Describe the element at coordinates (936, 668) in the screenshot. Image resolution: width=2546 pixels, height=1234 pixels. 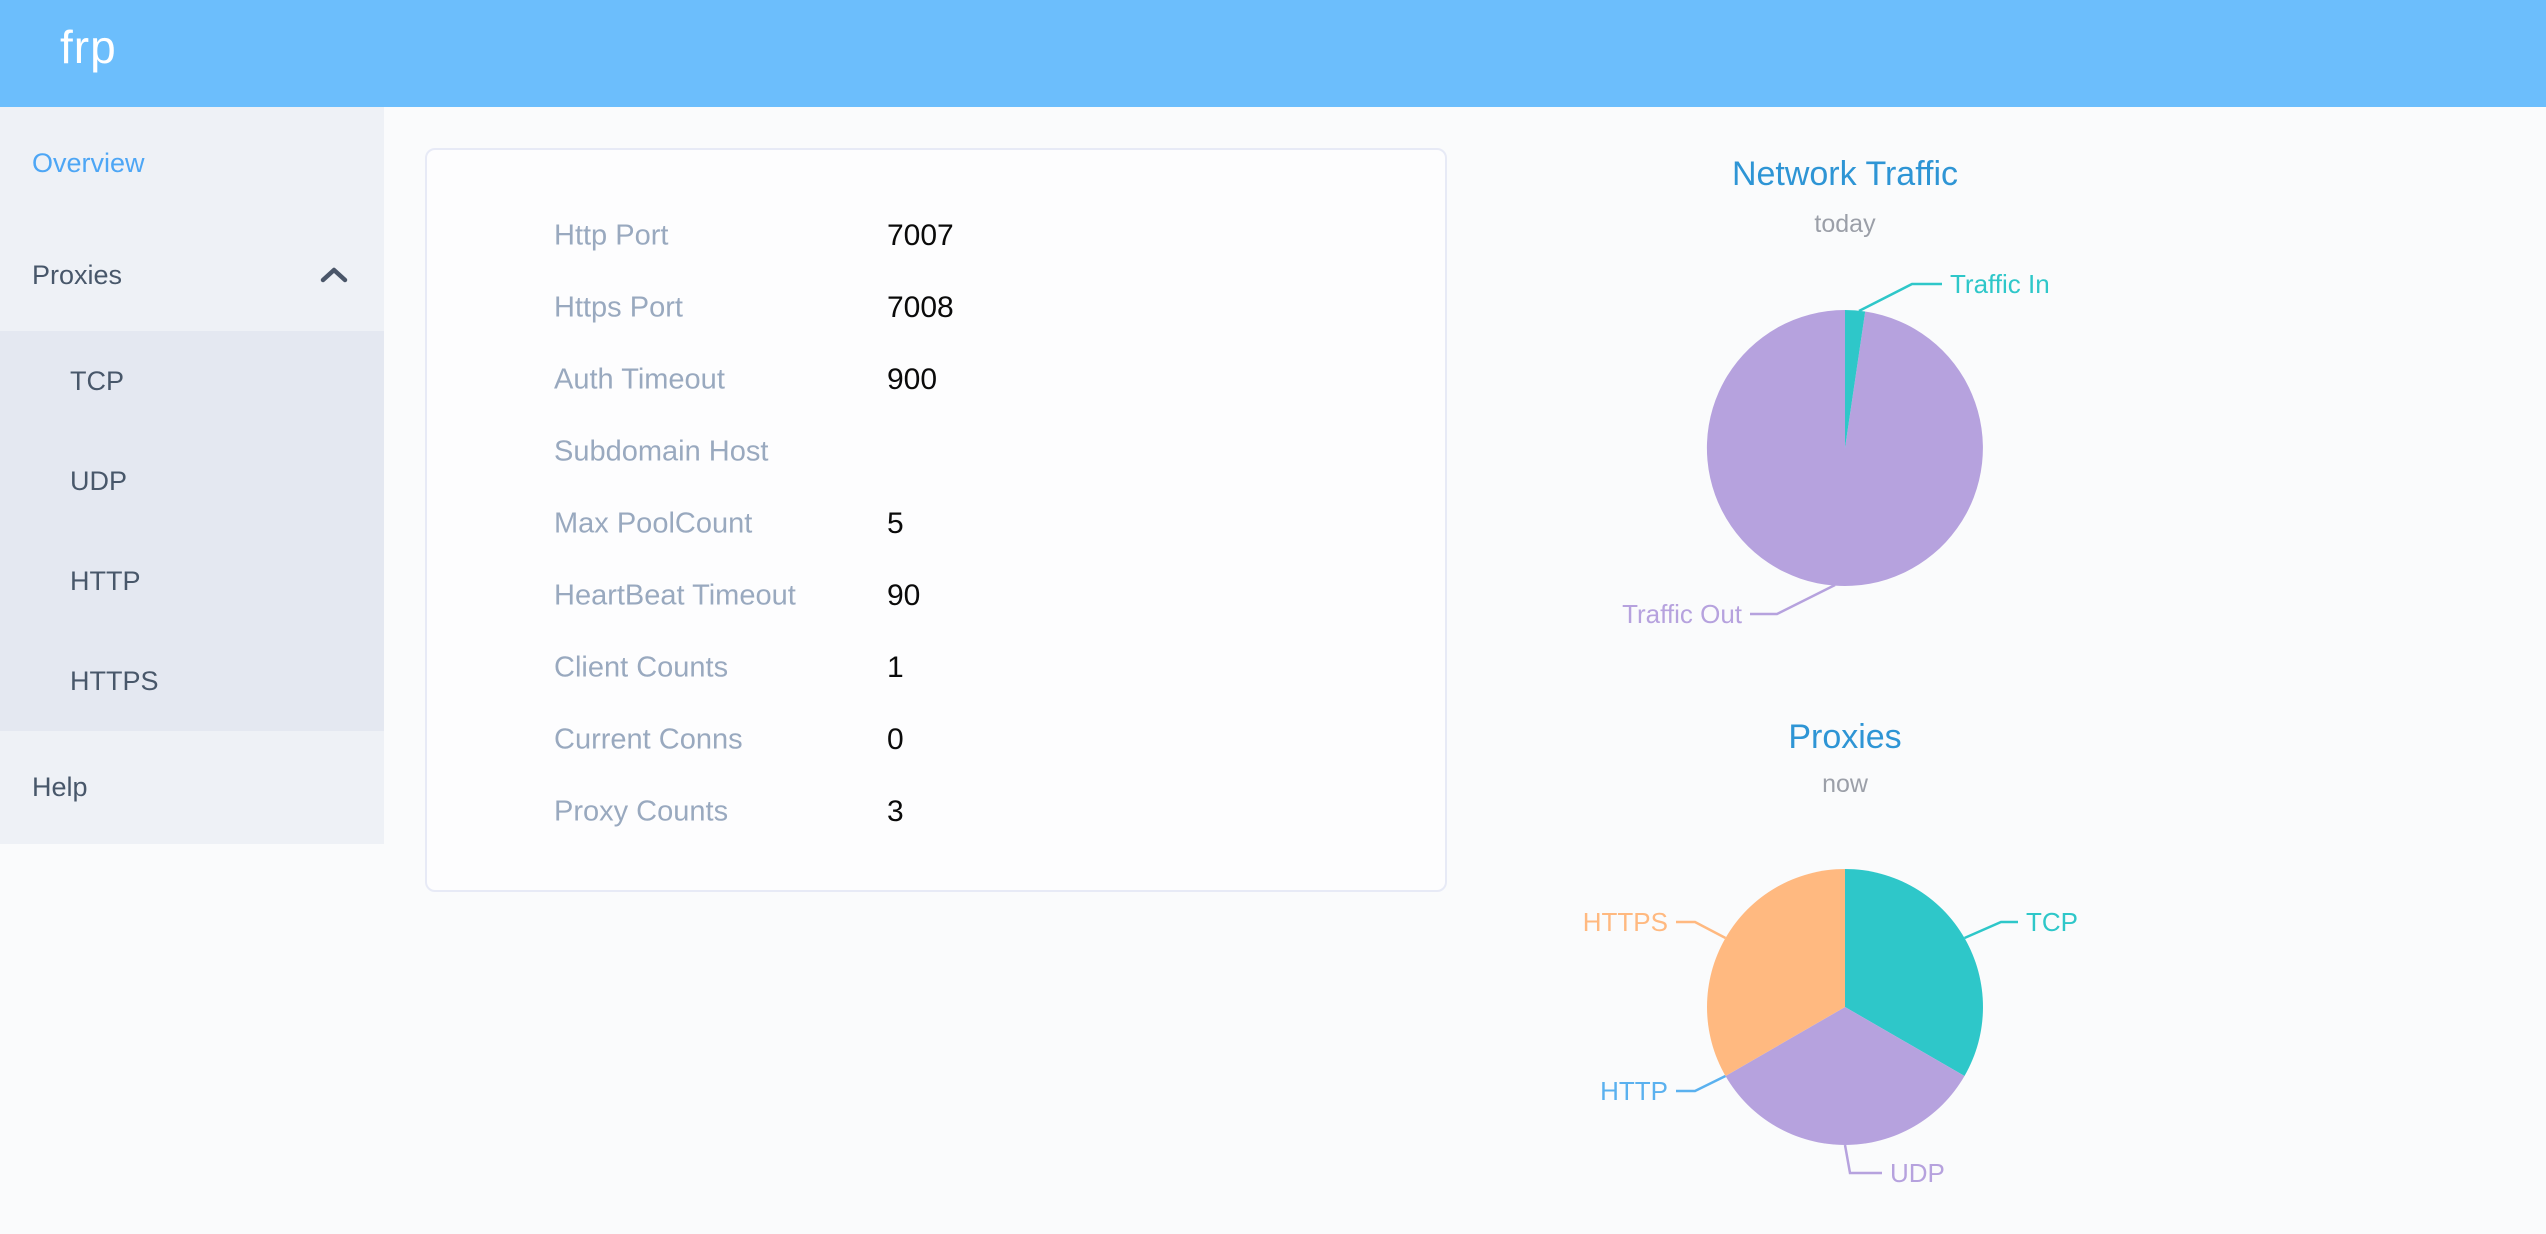
I see `config-row: Client Counts 1` at that location.